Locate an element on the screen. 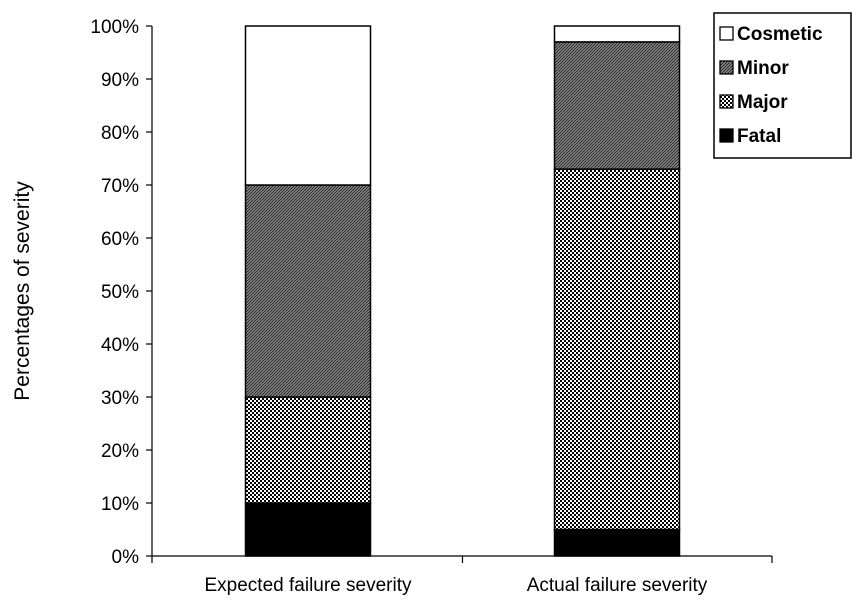  legend-swatch-cosmetic is located at coordinates (726, 33).